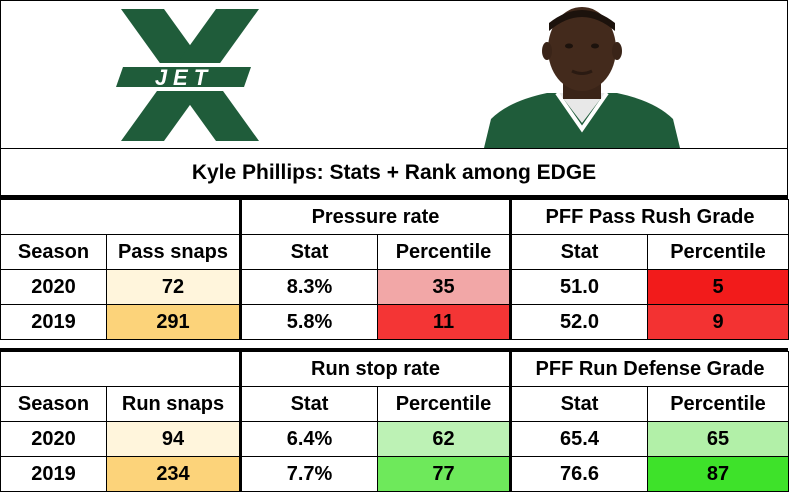 The image size is (790, 499). Describe the element at coordinates (375, 217) in the screenshot. I see `group-header-pressure-rate: Pressure rate` at that location.